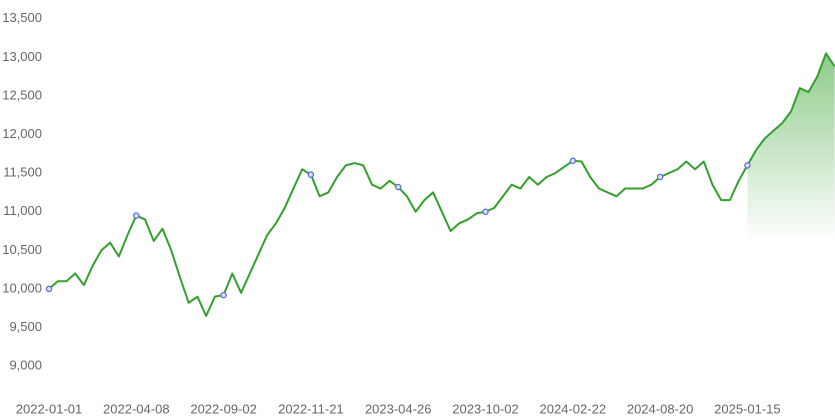  I want to click on y-tick-label: 12,000, so click(22, 133).